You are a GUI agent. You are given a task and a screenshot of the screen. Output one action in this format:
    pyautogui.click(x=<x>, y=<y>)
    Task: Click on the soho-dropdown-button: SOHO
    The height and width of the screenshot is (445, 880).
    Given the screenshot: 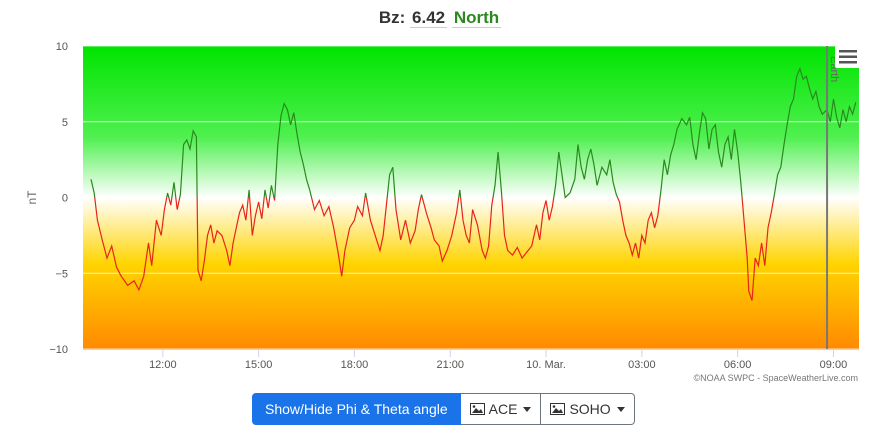 What is the action you would take?
    pyautogui.click(x=588, y=409)
    